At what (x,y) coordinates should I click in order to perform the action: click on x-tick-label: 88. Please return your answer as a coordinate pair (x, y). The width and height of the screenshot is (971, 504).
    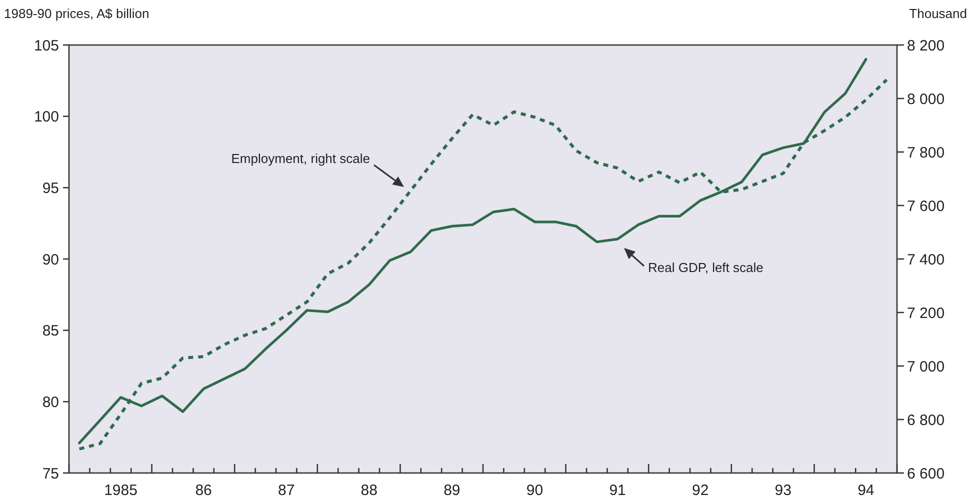
    Looking at the image, I should click on (369, 490).